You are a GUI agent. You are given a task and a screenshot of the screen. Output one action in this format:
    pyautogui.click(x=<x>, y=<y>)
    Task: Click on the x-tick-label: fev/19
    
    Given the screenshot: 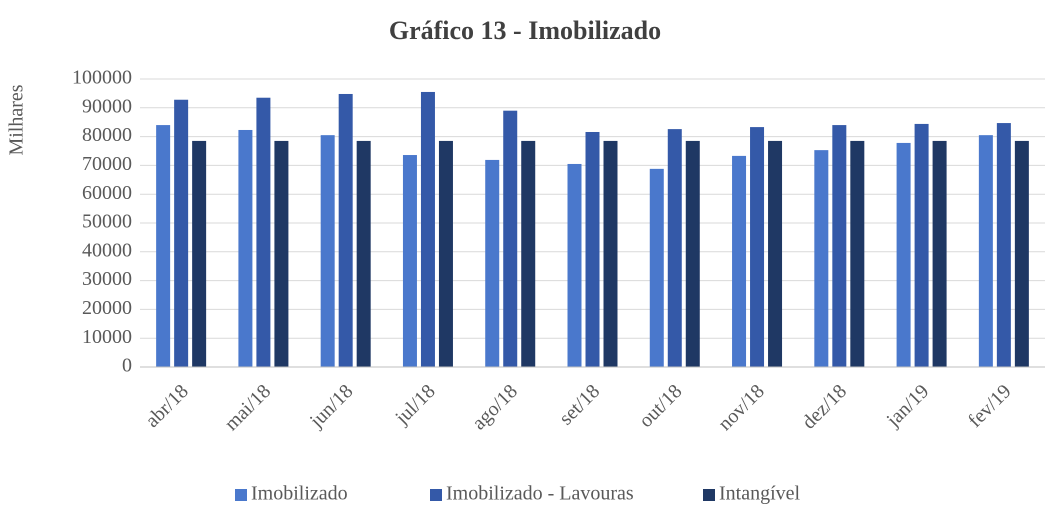 What is the action you would take?
    pyautogui.click(x=990, y=406)
    